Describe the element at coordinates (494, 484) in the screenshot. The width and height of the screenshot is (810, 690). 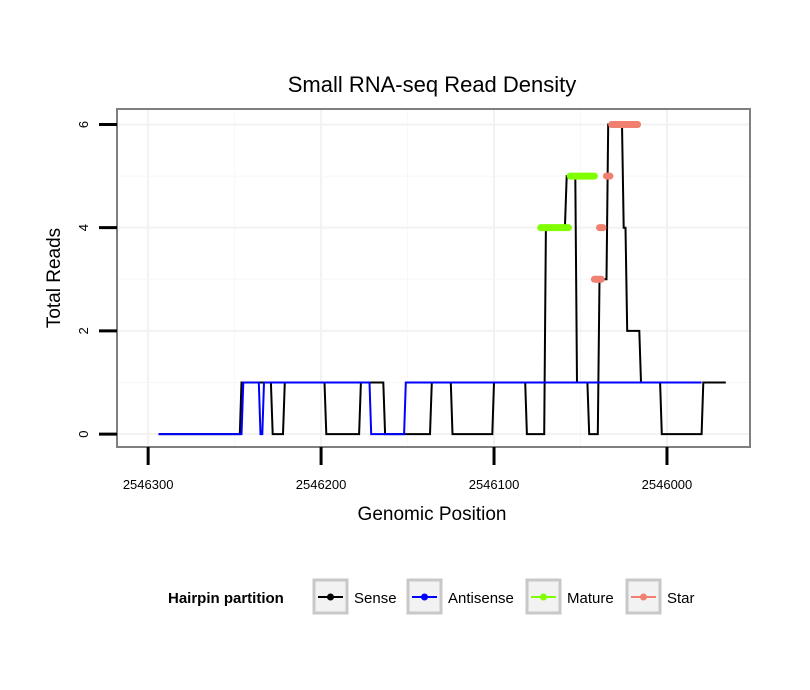
I see `x-tick-label: 2546100` at that location.